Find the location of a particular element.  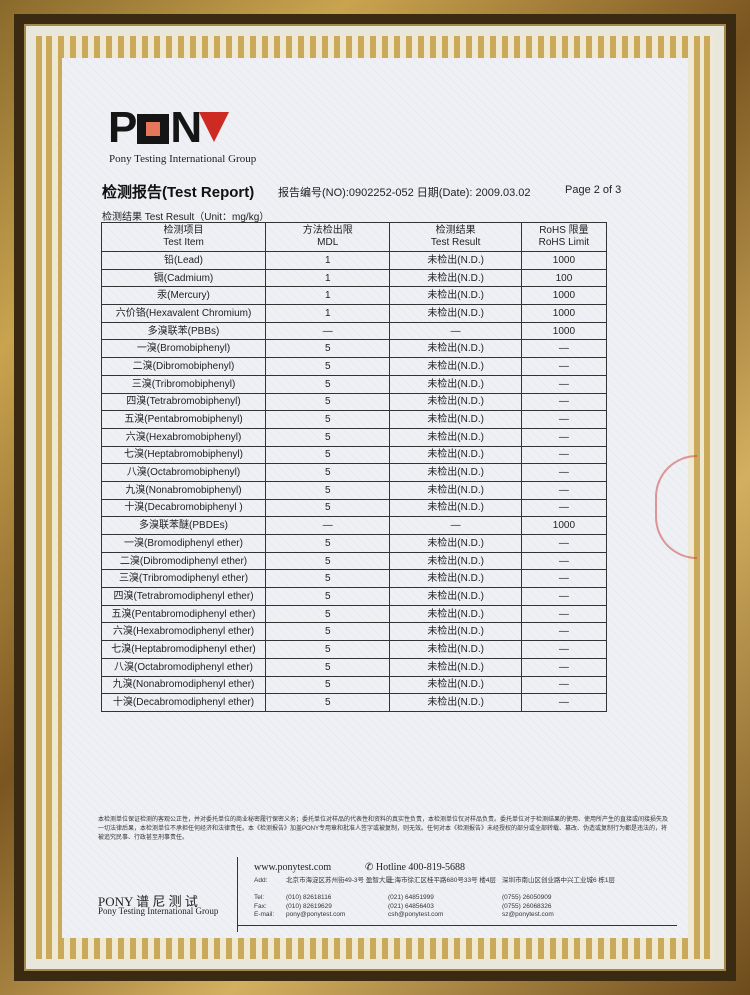

mdl: 1 is located at coordinates (328, 278).